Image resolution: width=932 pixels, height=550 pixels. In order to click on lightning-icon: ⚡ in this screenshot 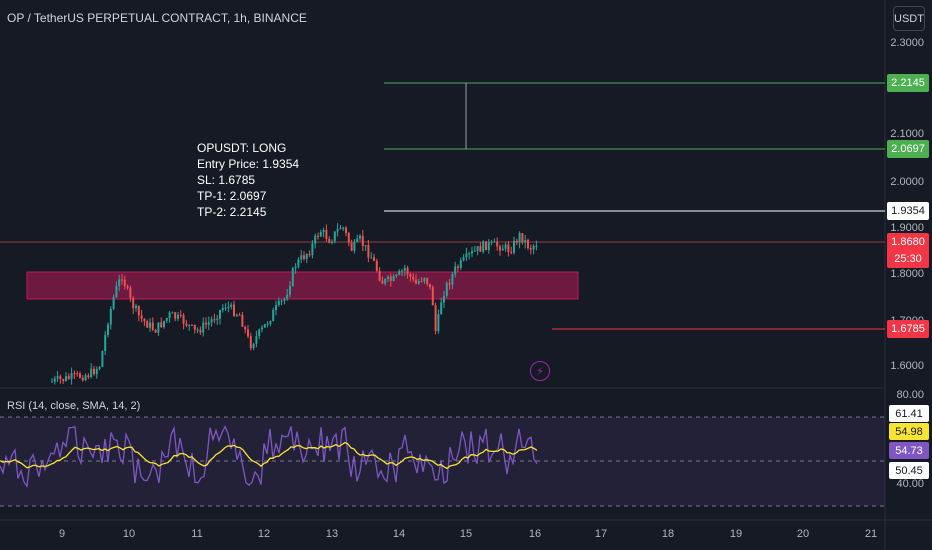, I will do `click(540, 371)`.